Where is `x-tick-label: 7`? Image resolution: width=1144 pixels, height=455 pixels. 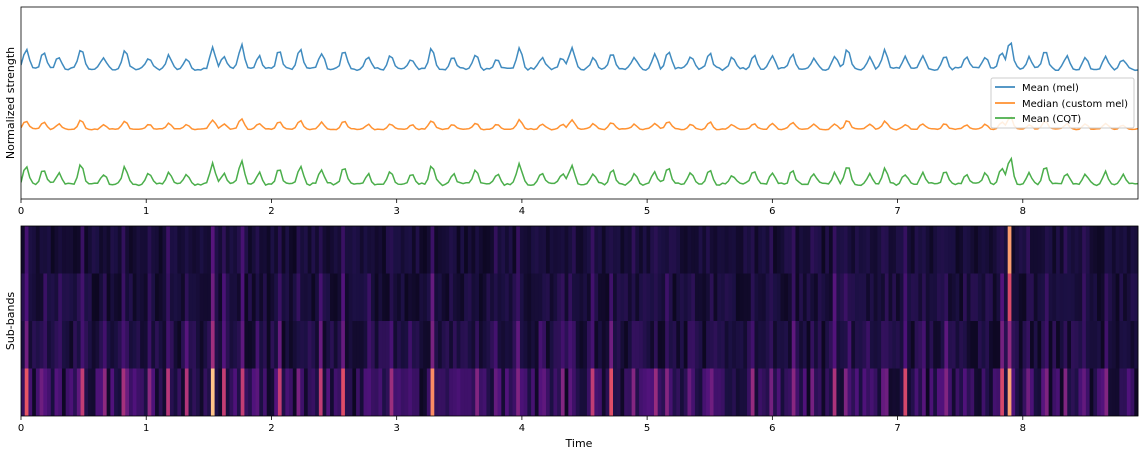
x-tick-label: 7 is located at coordinates (897, 211).